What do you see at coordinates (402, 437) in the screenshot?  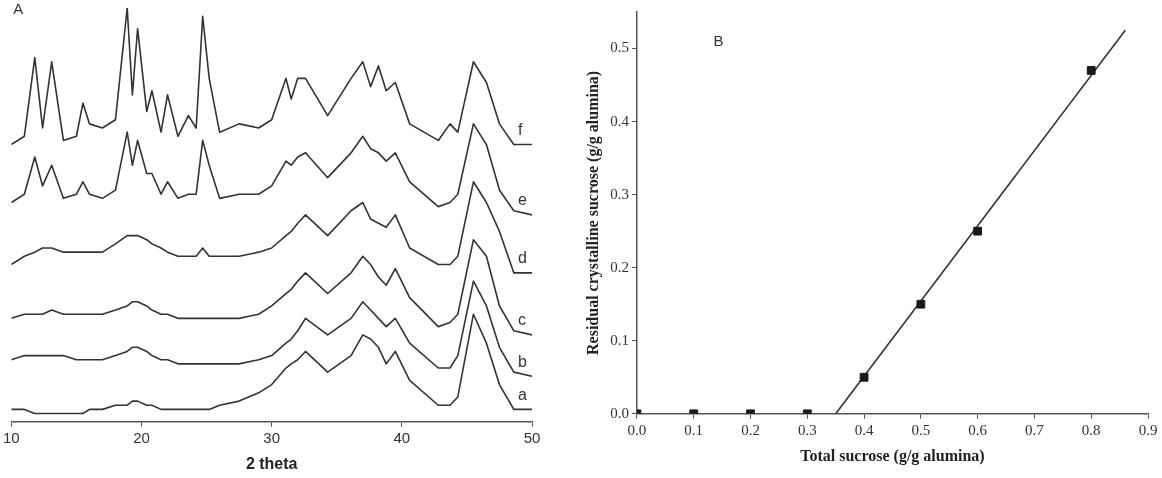 I see `x-tick-label: 40` at bounding box center [402, 437].